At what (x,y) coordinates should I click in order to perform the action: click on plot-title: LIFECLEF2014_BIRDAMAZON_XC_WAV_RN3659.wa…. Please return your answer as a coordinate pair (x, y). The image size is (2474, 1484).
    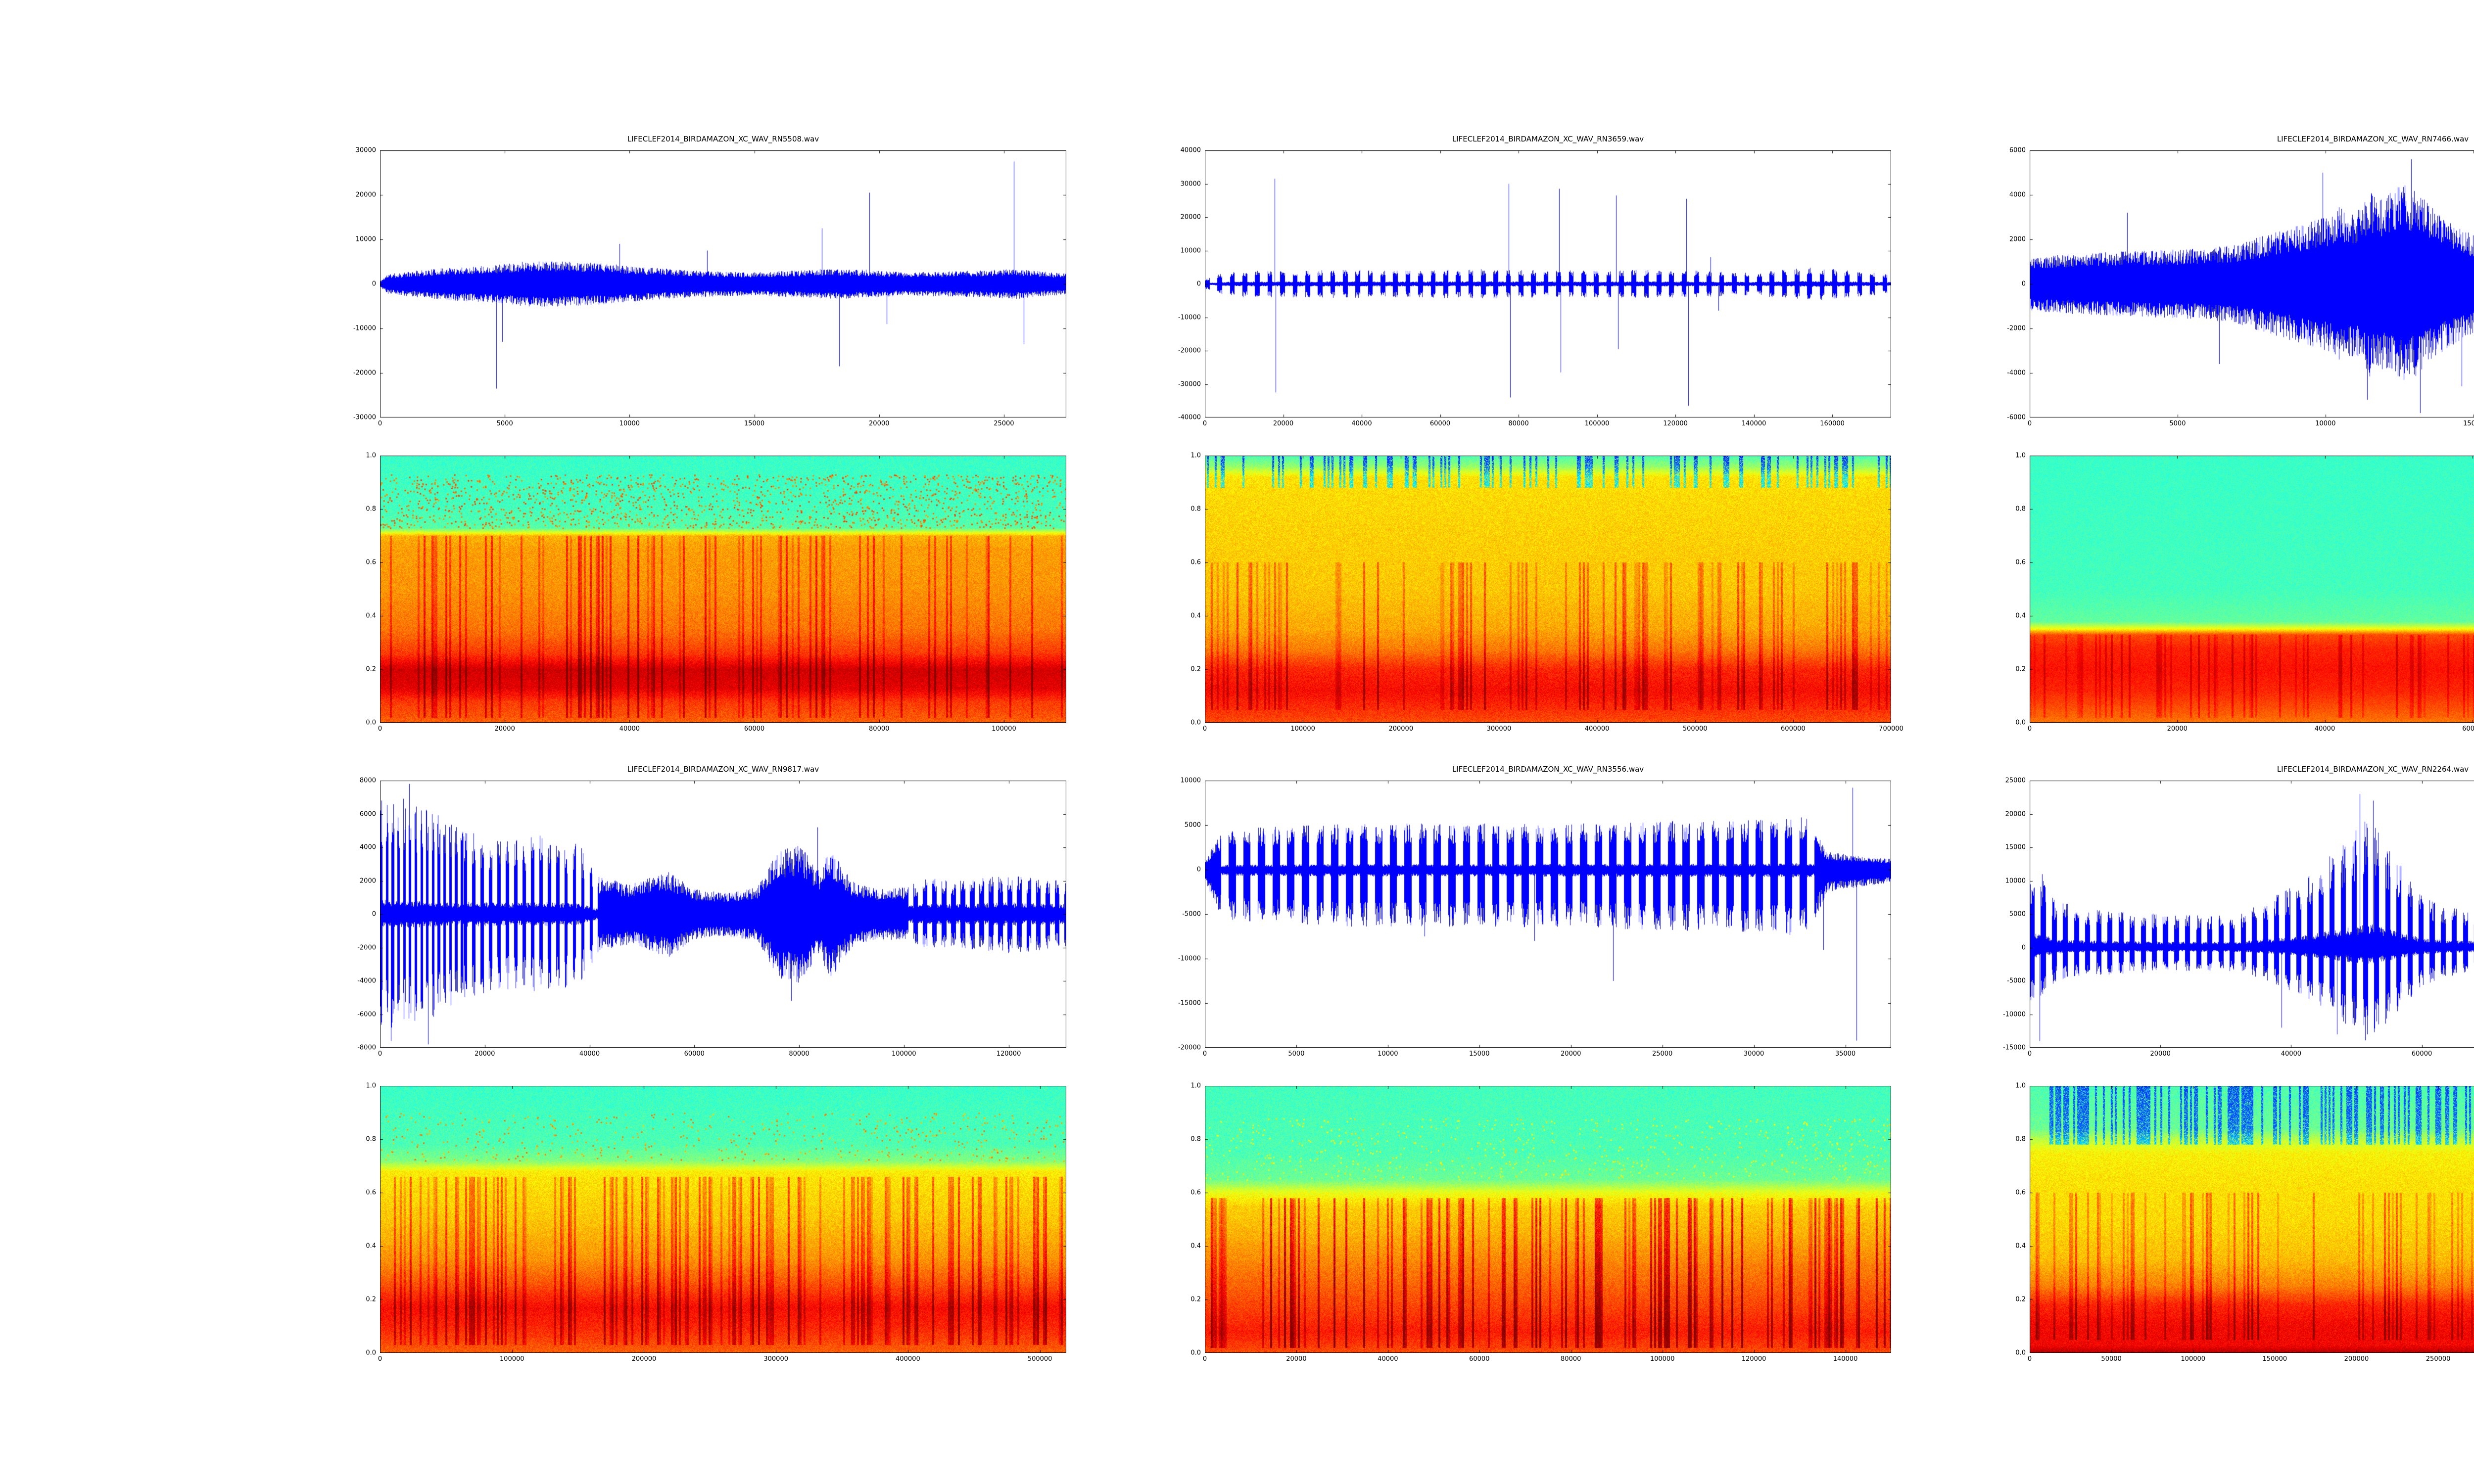
    Looking at the image, I should click on (1548, 139).